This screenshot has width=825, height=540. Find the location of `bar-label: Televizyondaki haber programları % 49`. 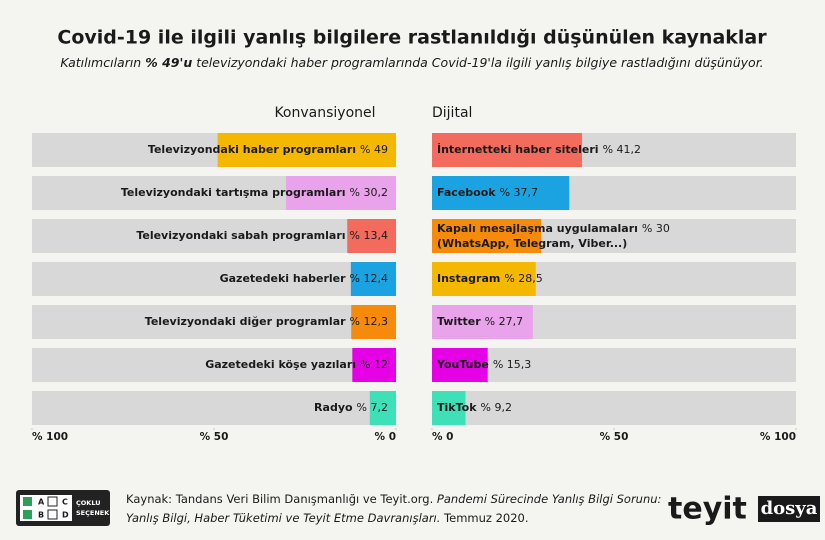

bar-label: Televizyondaki haber programları % 49 is located at coordinates (268, 149).